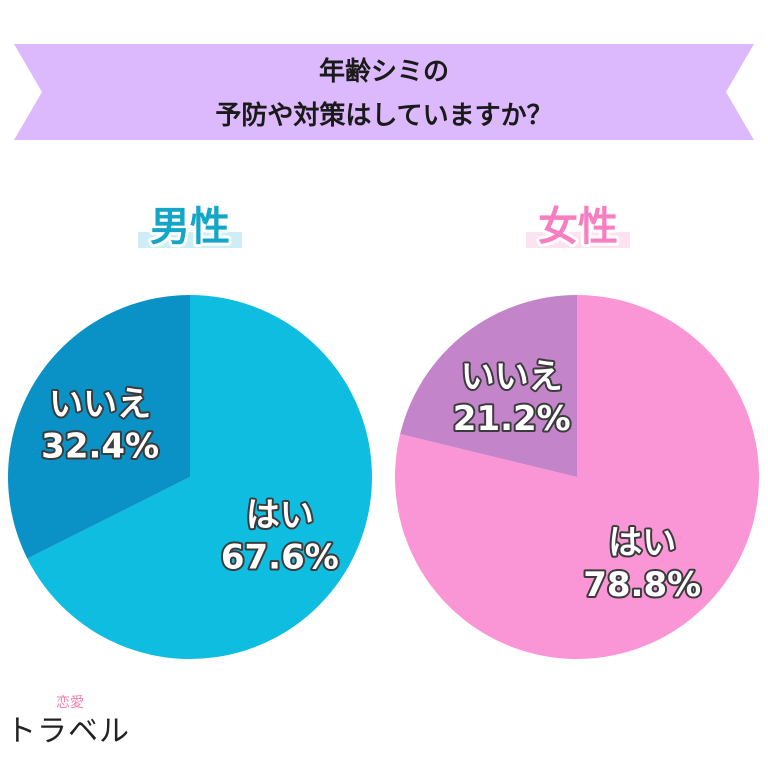  I want to click on female-slice-no, so click(488, 386).